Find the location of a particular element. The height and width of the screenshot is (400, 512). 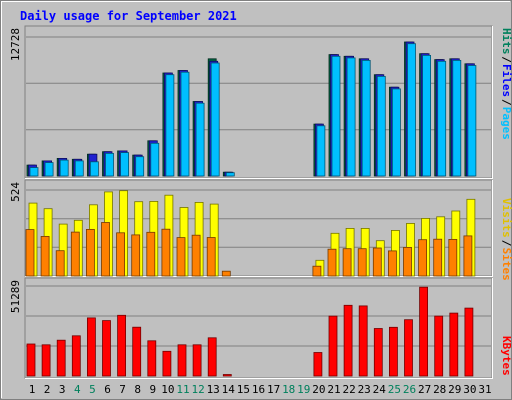

x-tick-label-day-10: 10 is located at coordinates (167, 389).